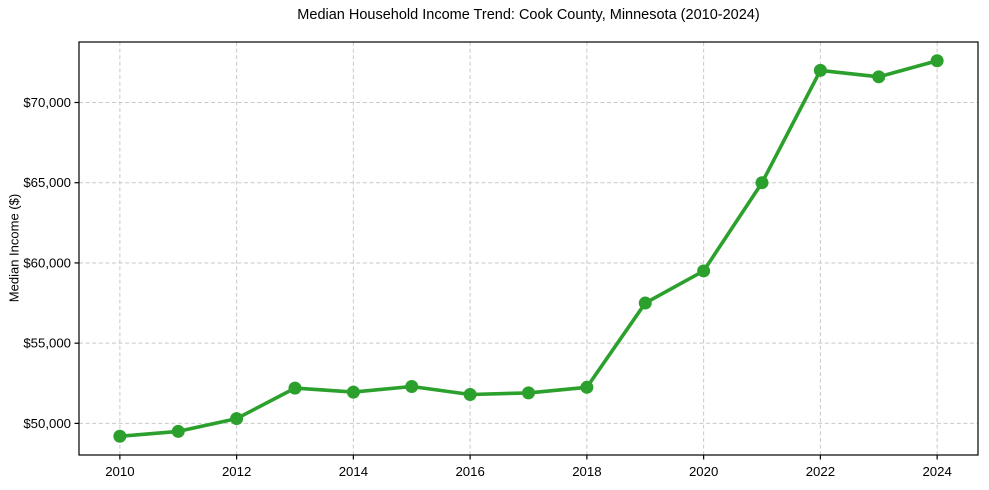 The width and height of the screenshot is (989, 490). Describe the element at coordinates (703, 471) in the screenshot. I see `x-tick-label: 2020` at that location.